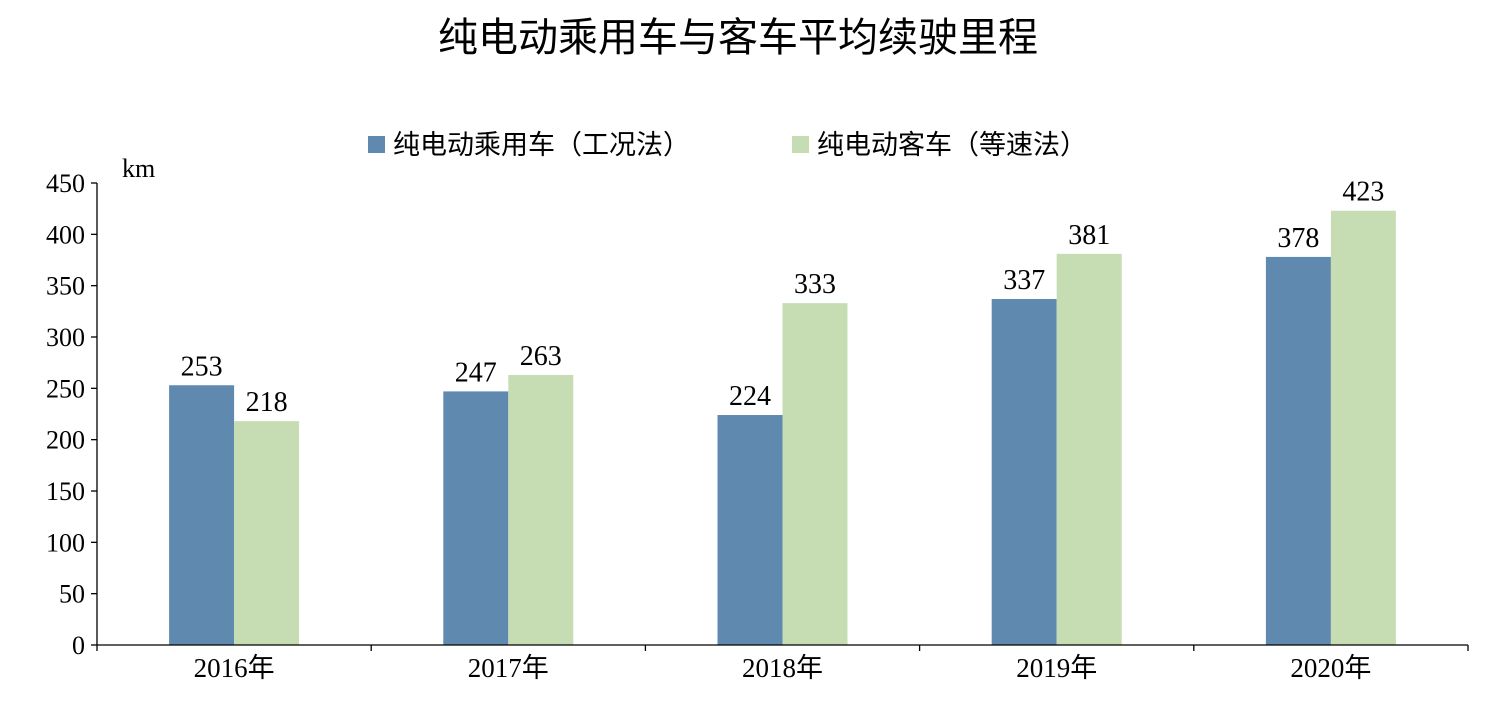  What do you see at coordinates (508, 668) in the screenshot?
I see `x-tick-label: 2017年` at bounding box center [508, 668].